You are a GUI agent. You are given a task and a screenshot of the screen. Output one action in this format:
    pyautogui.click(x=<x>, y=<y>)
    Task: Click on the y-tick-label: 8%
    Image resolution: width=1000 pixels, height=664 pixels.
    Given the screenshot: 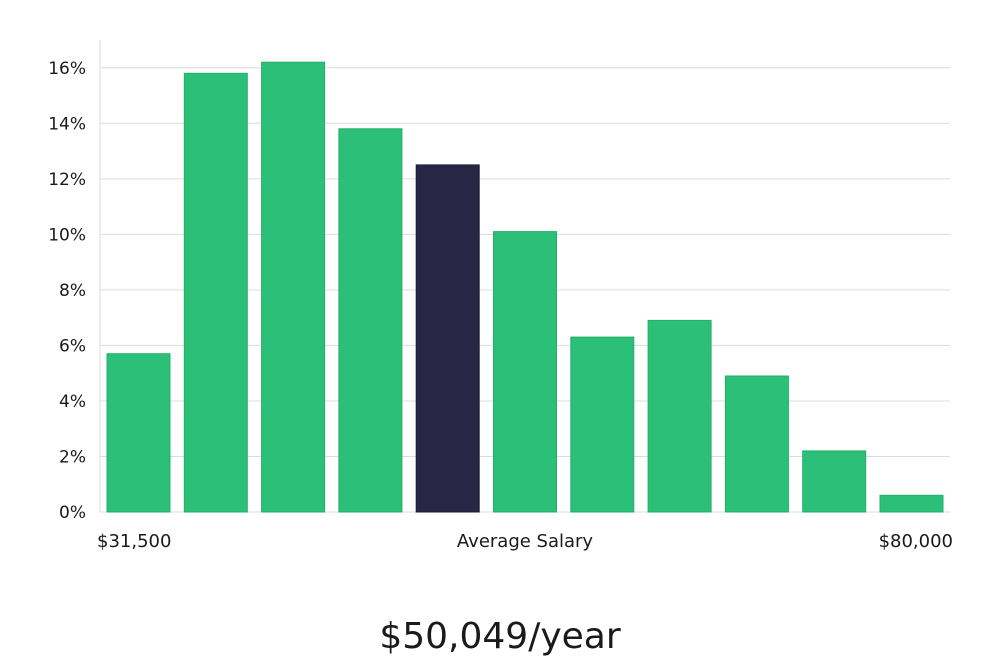 What is the action you would take?
    pyautogui.click(x=72, y=291)
    